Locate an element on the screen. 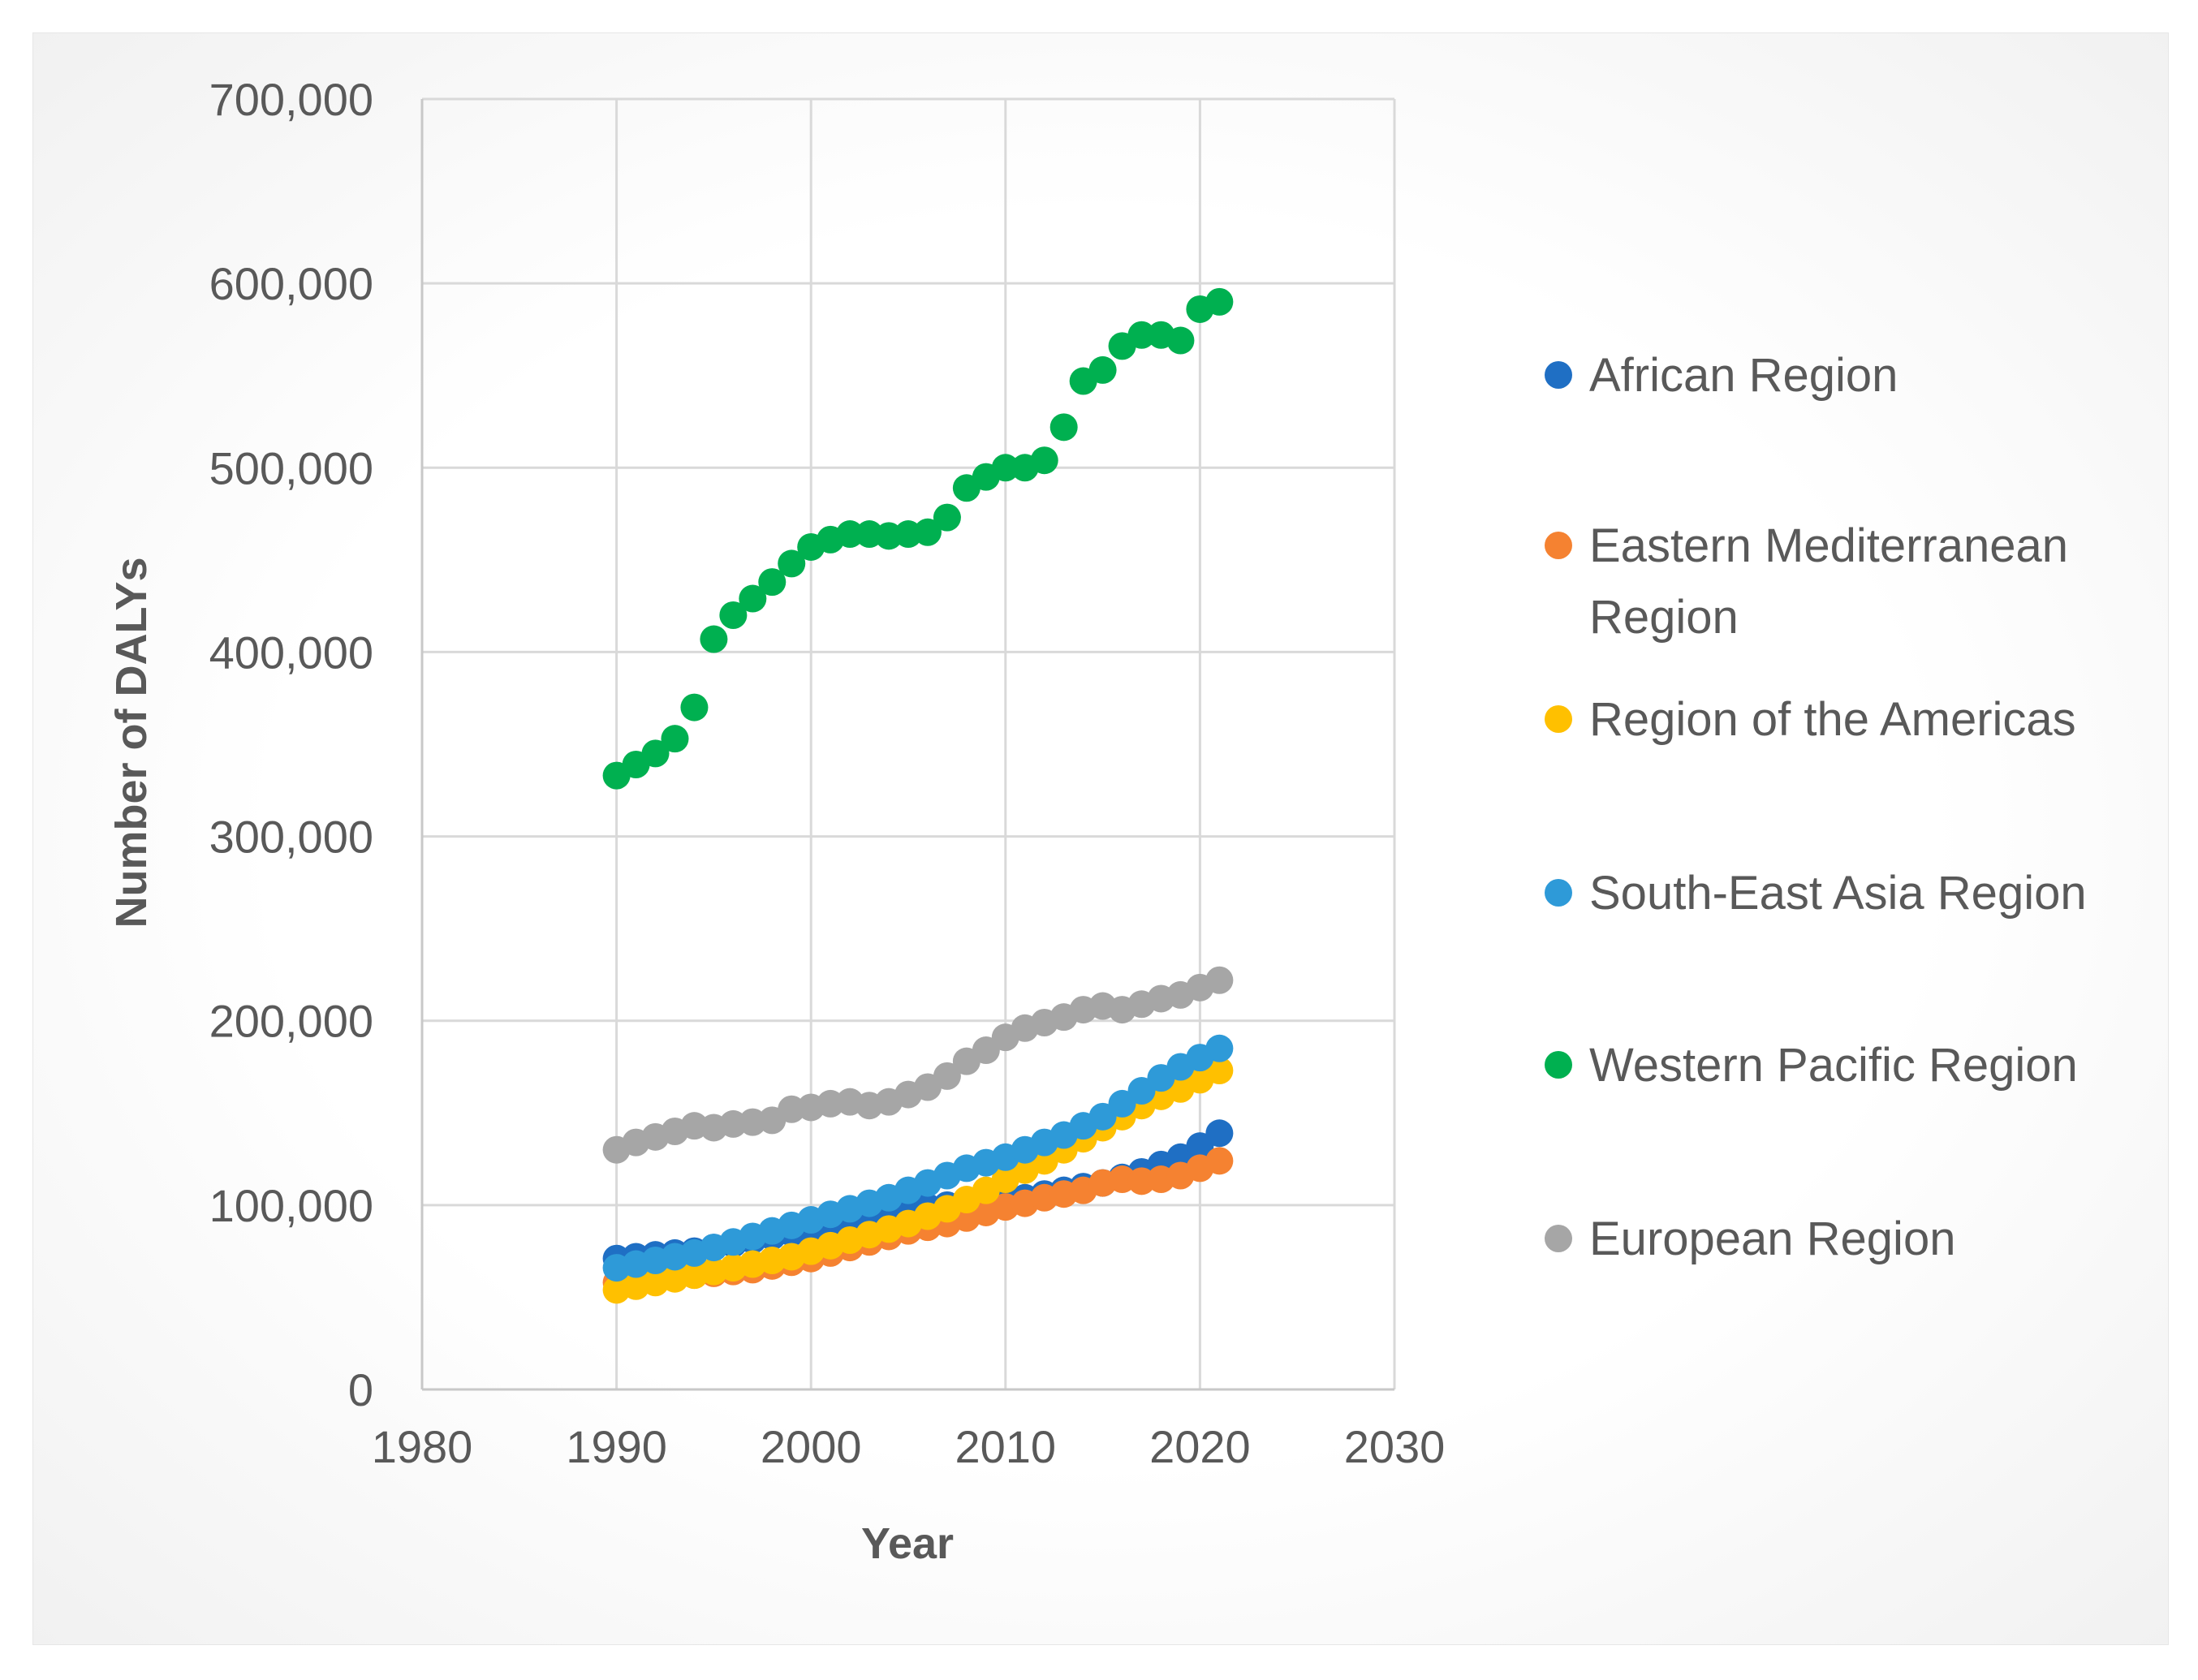  y-tick-label: 400,000 is located at coordinates (291, 653).